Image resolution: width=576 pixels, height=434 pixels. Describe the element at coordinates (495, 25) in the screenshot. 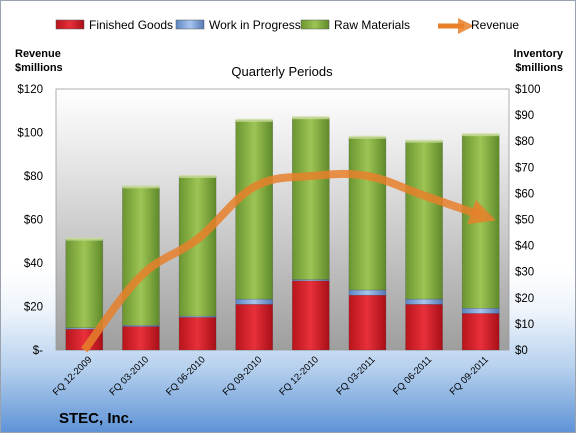

I see `legend-label-revenue: Revenue` at that location.